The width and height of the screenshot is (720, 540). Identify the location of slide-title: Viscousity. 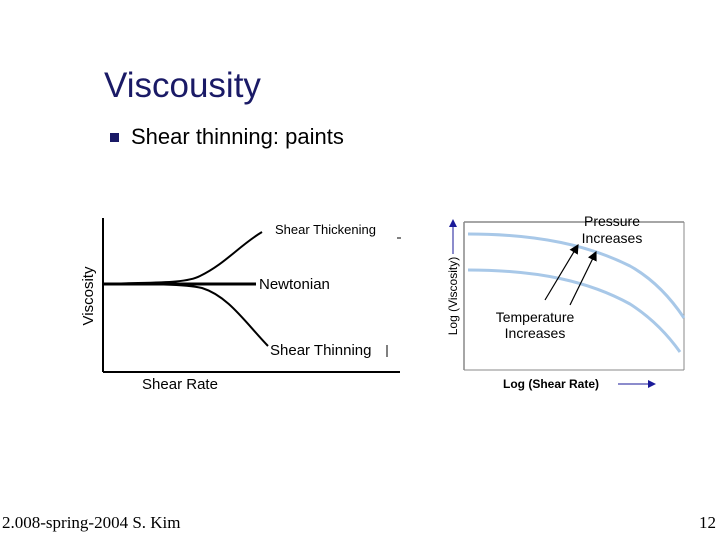
(182, 85).